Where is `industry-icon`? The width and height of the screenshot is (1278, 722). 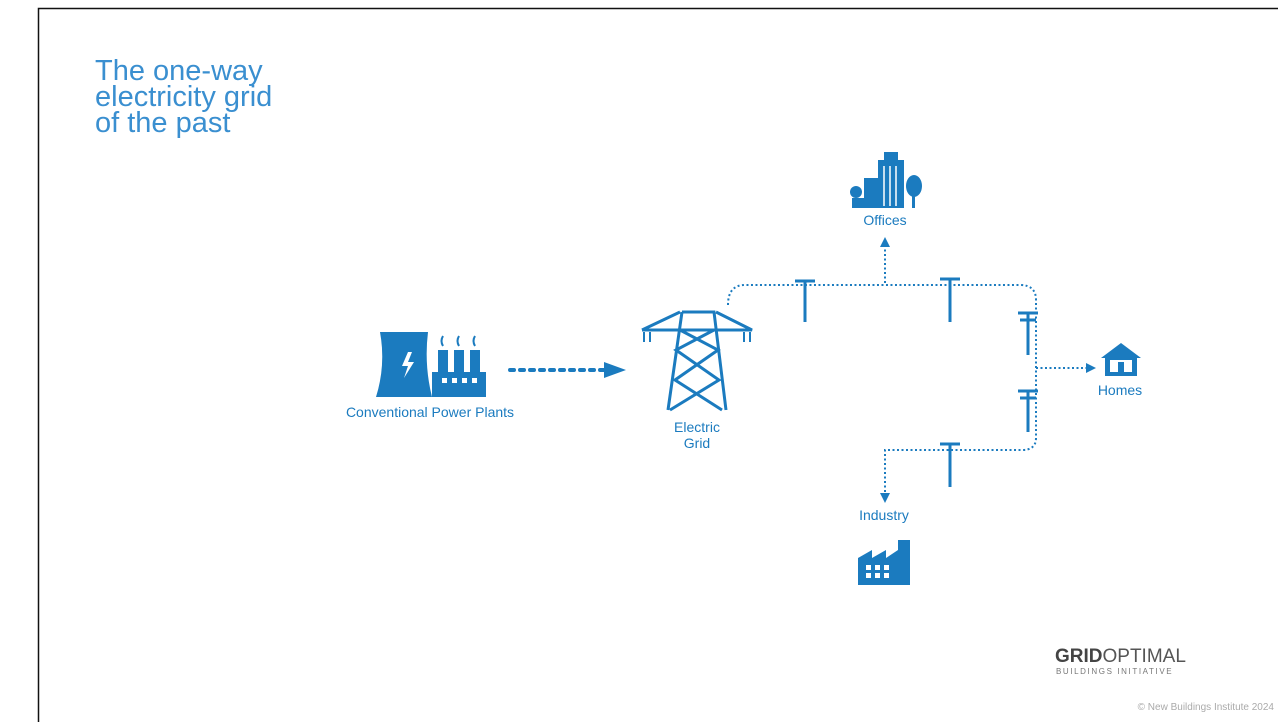
industry-icon is located at coordinates (884, 562).